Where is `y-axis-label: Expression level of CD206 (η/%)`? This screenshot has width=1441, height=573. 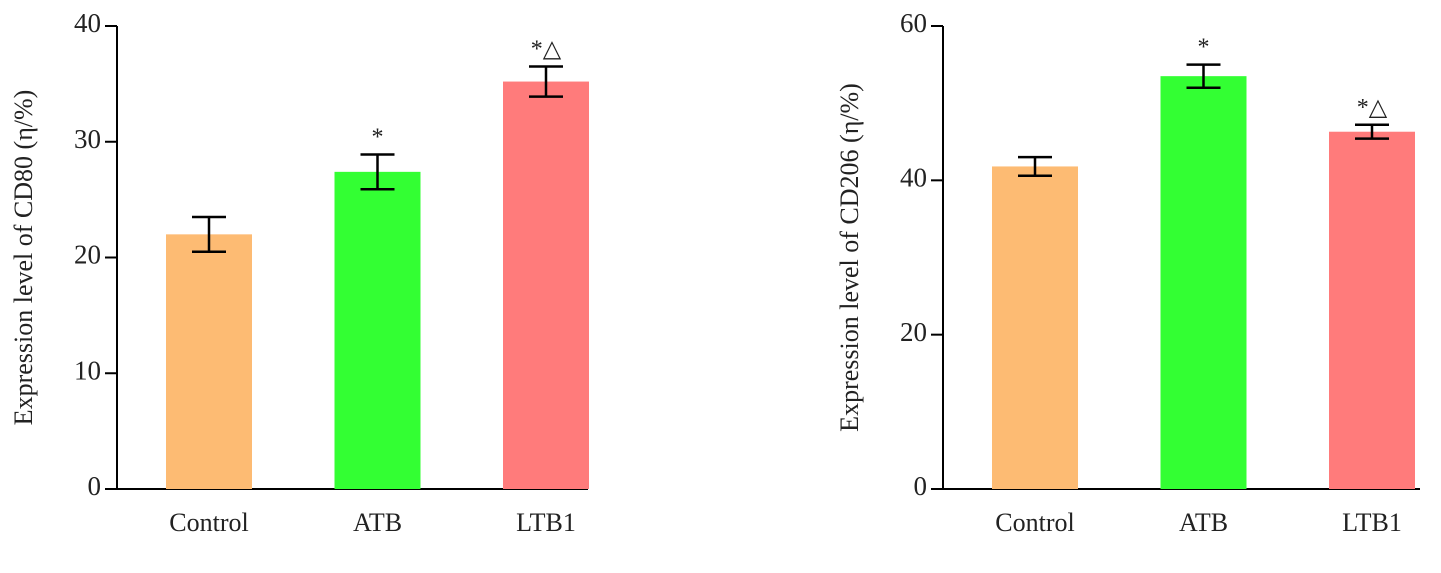 y-axis-label: Expression level of CD206 (η/%) is located at coordinates (849, 257).